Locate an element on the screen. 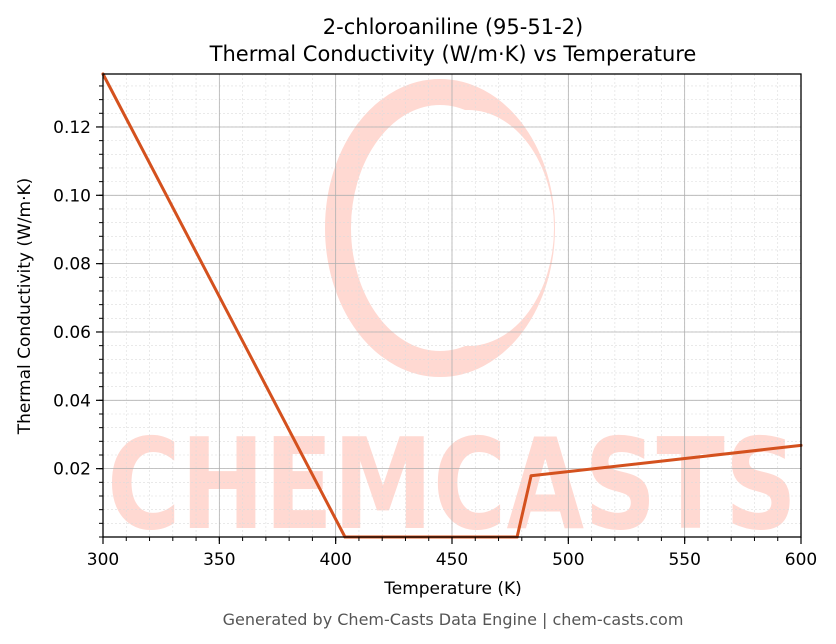  y-axis-label: Thermal Conductivity (W/m·K) is located at coordinates (25, 307).